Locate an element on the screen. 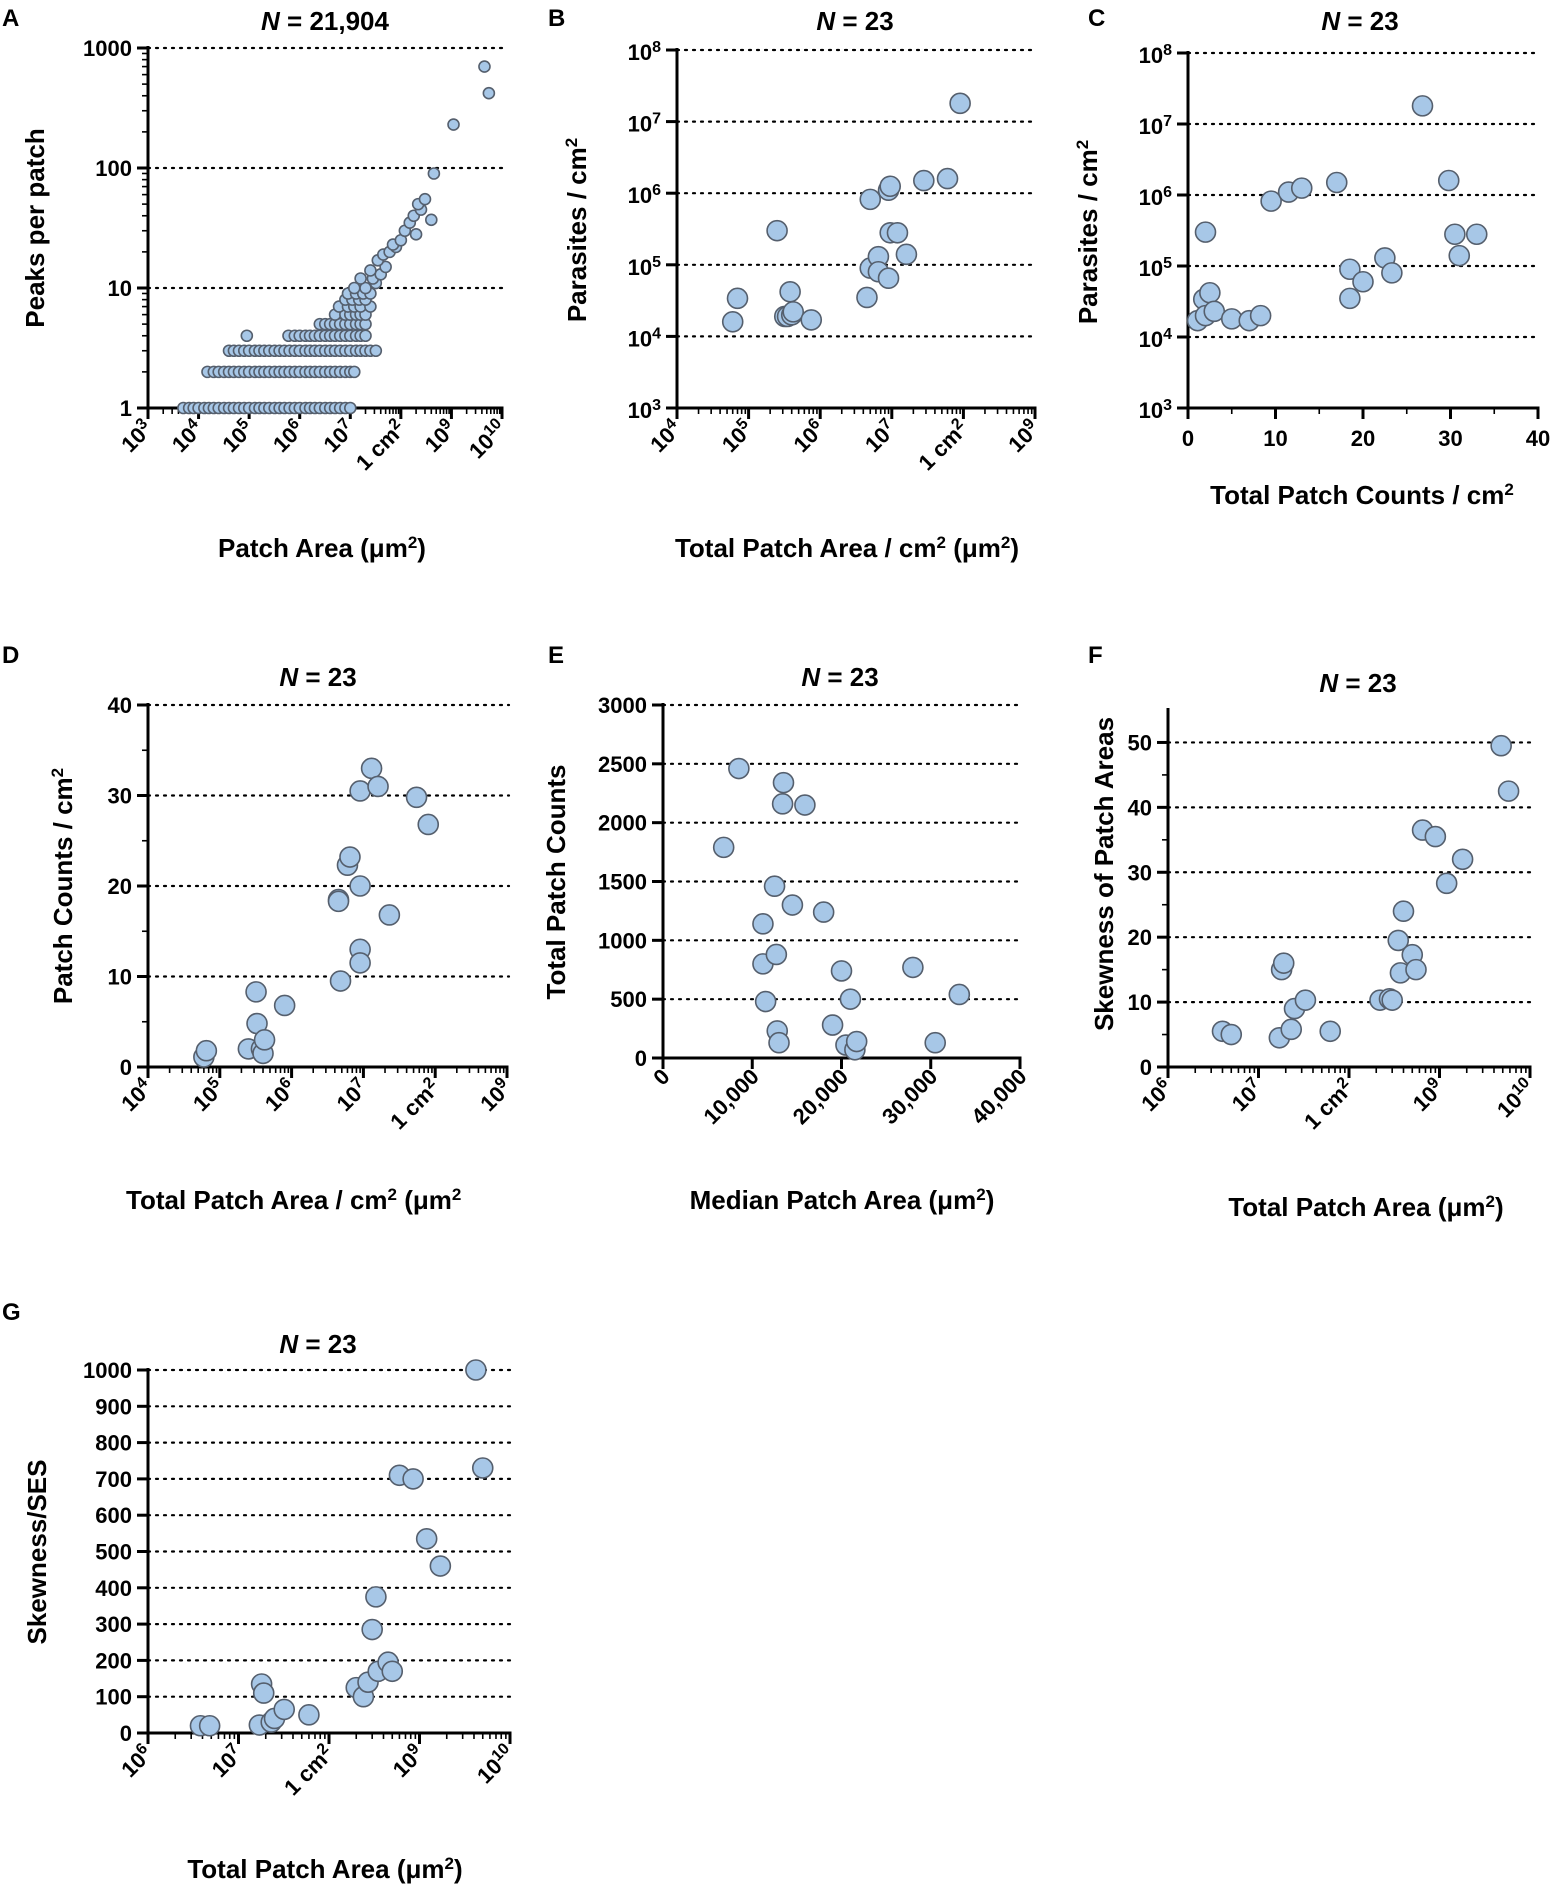  panel-e-y-tick-label: 2000 is located at coordinates (622, 823).